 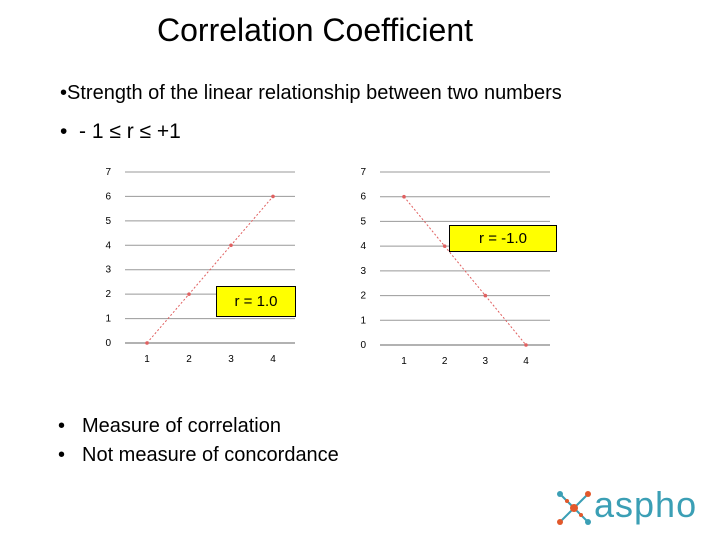 I want to click on aspho-logo: aspho, so click(x=634, y=506).